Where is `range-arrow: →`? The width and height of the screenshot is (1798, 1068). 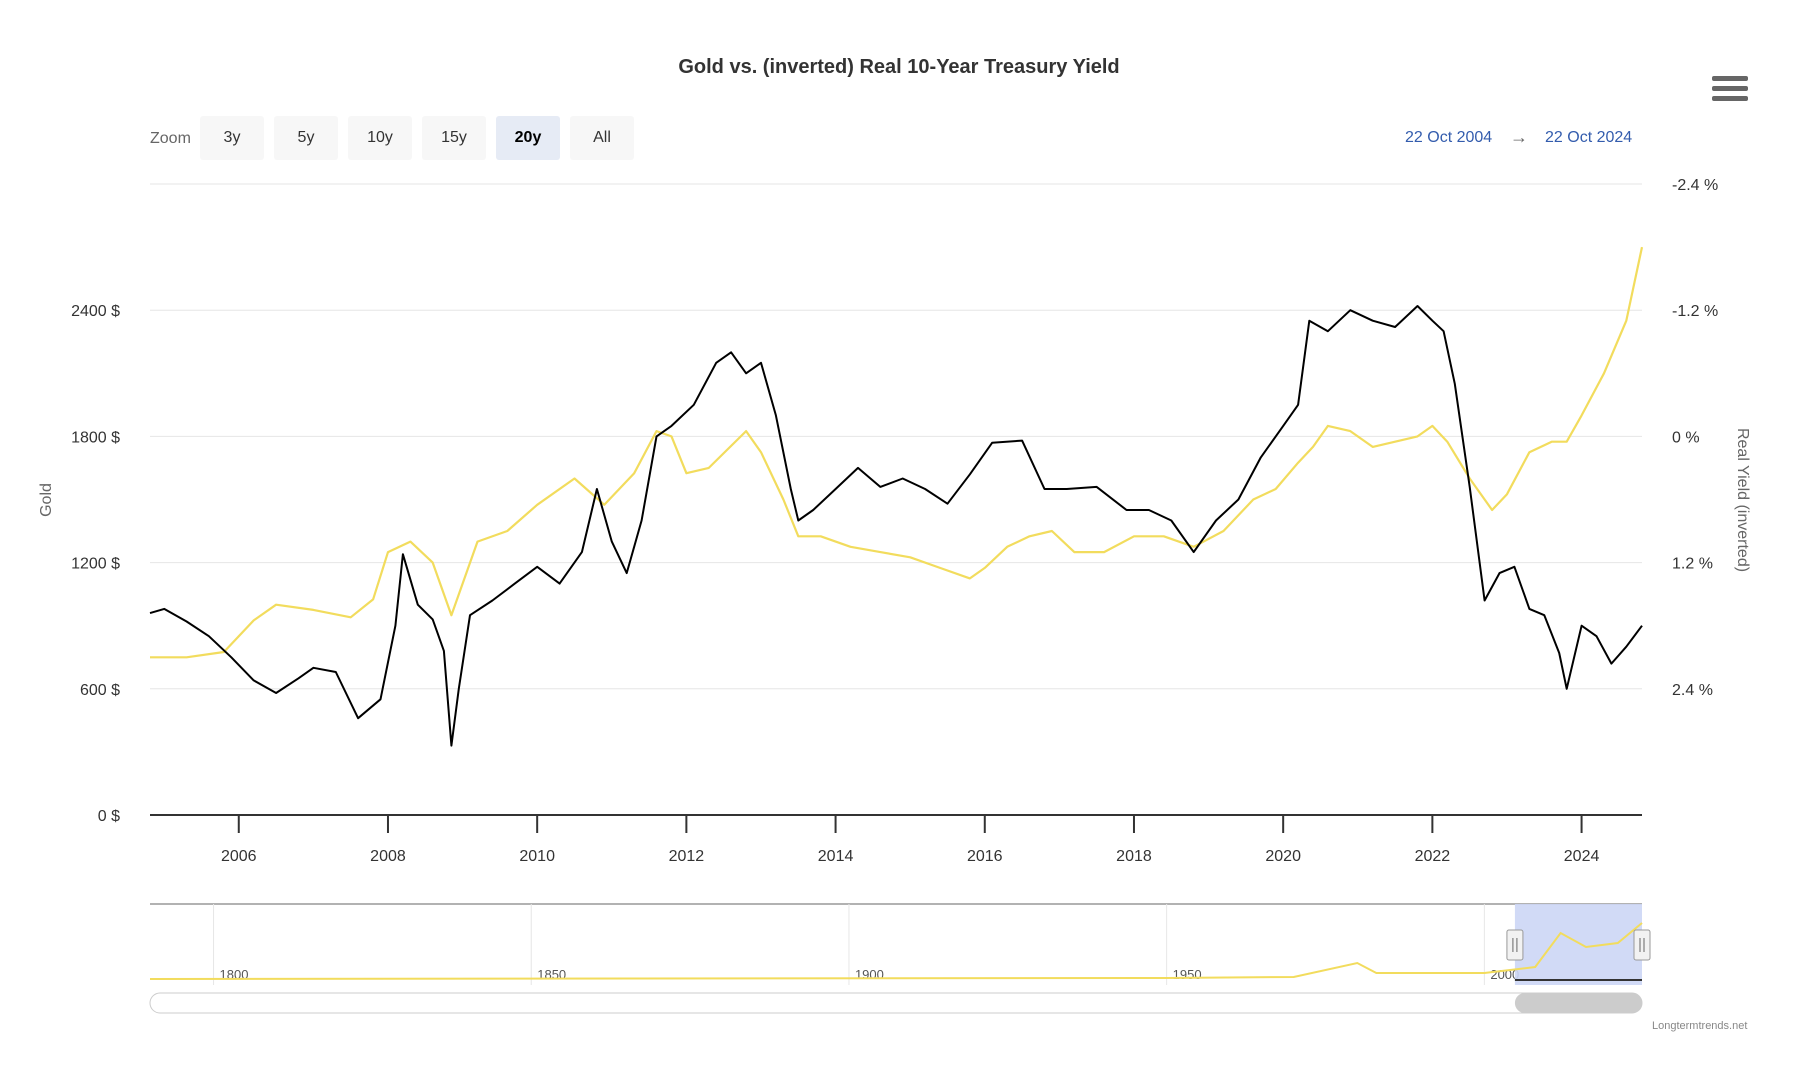 range-arrow: → is located at coordinates (1519, 137).